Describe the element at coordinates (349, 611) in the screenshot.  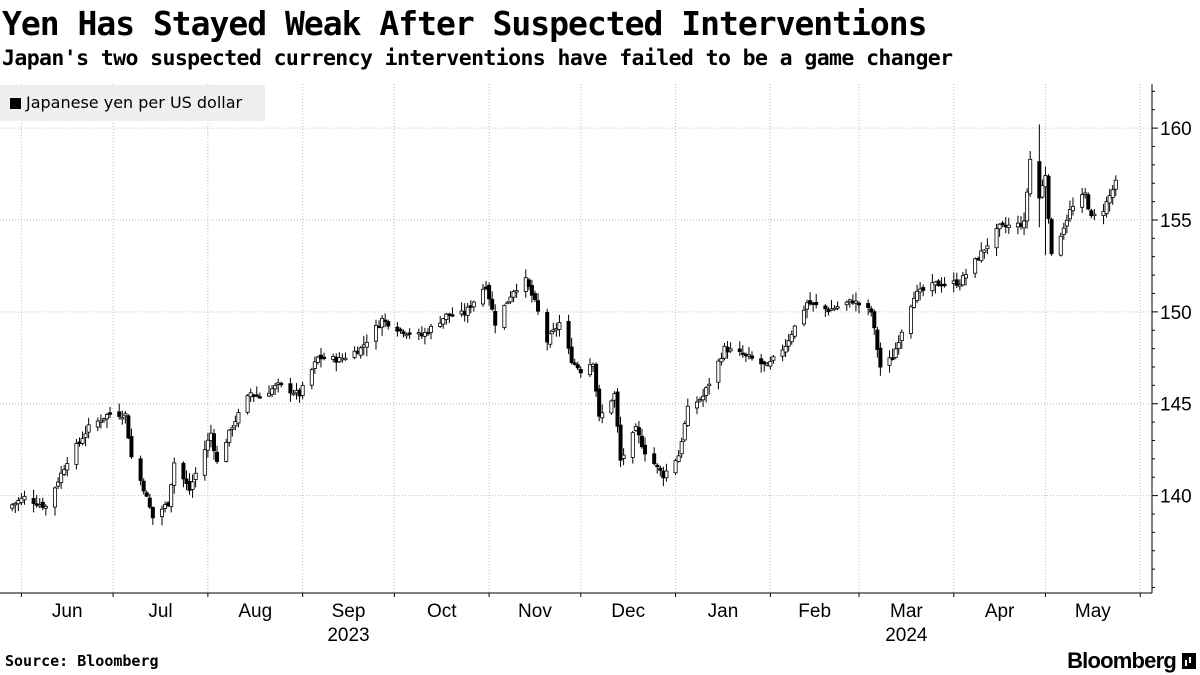
I see `x-tick-label: Sep` at that location.